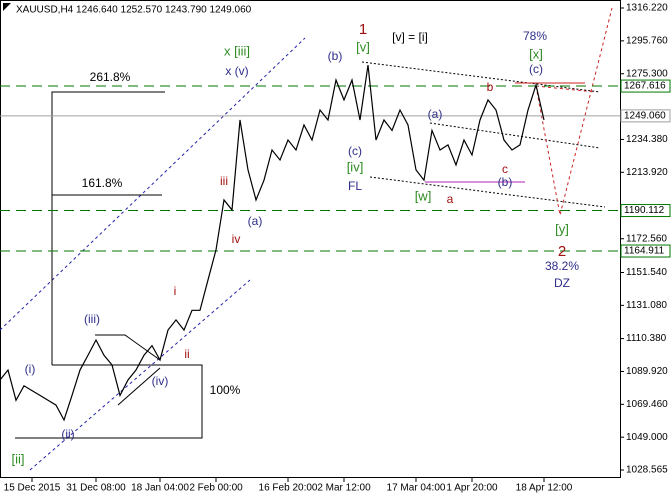  What do you see at coordinates (110, 77) in the screenshot?
I see `wave-label: 261.8%` at bounding box center [110, 77].